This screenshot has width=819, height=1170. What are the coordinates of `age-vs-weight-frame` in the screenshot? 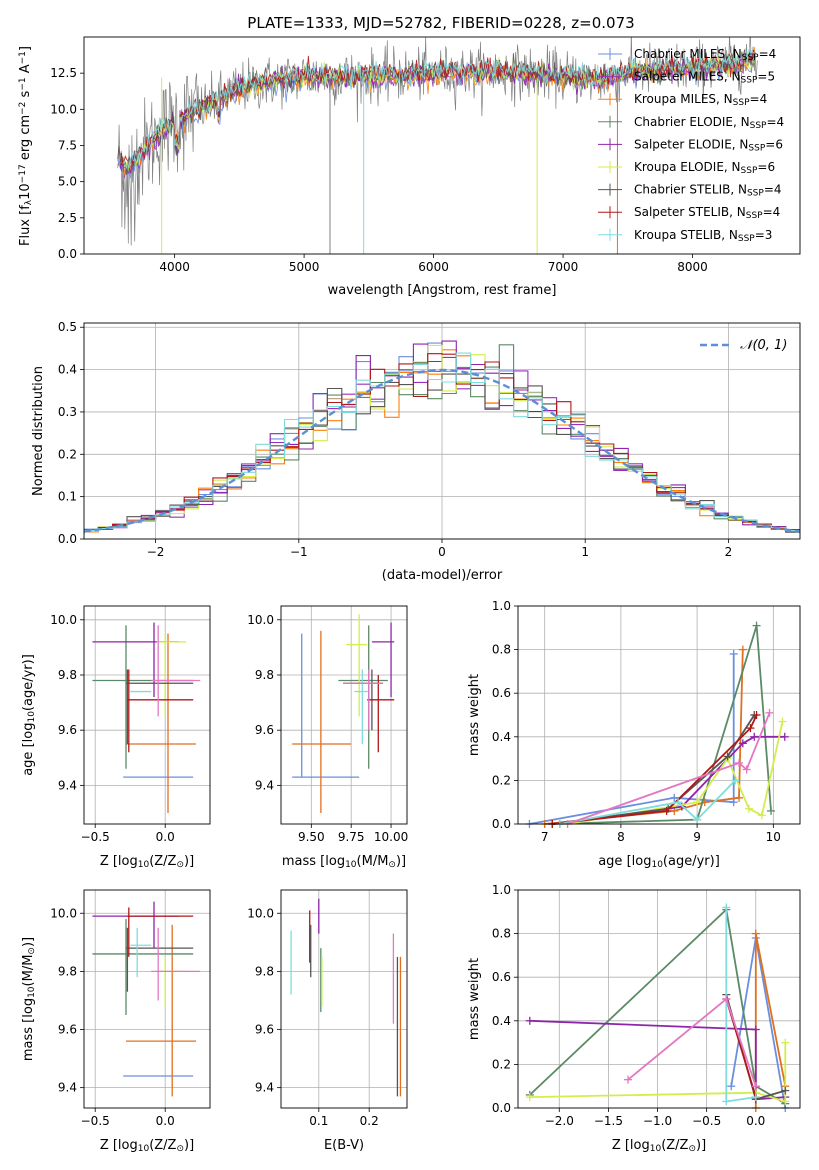 It's located at (659, 715).